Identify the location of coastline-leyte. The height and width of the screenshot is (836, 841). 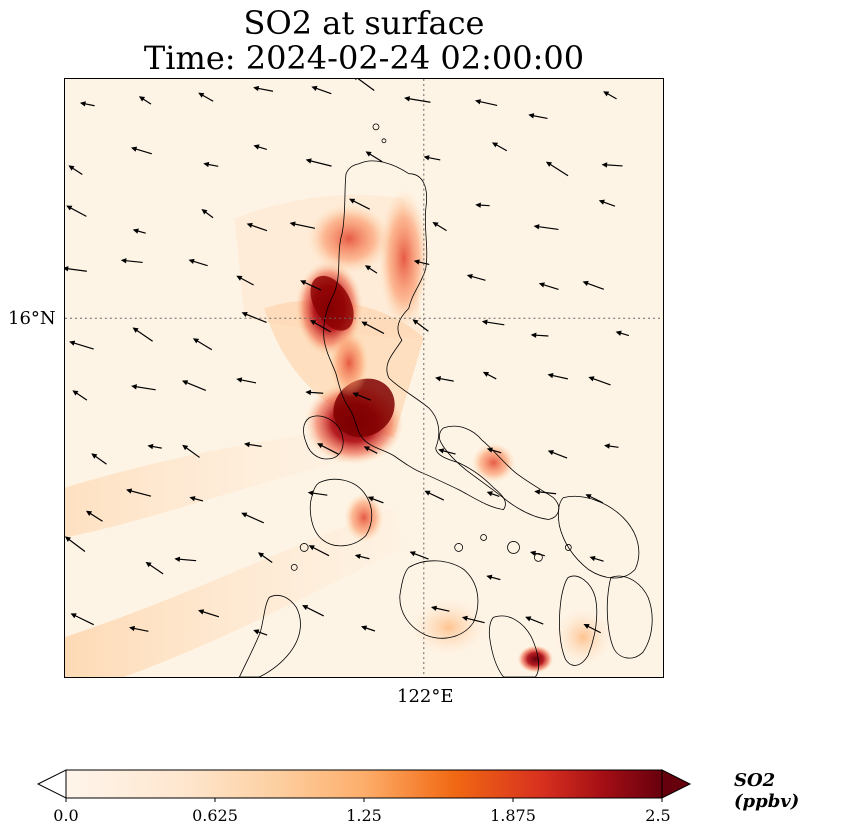
(629, 617).